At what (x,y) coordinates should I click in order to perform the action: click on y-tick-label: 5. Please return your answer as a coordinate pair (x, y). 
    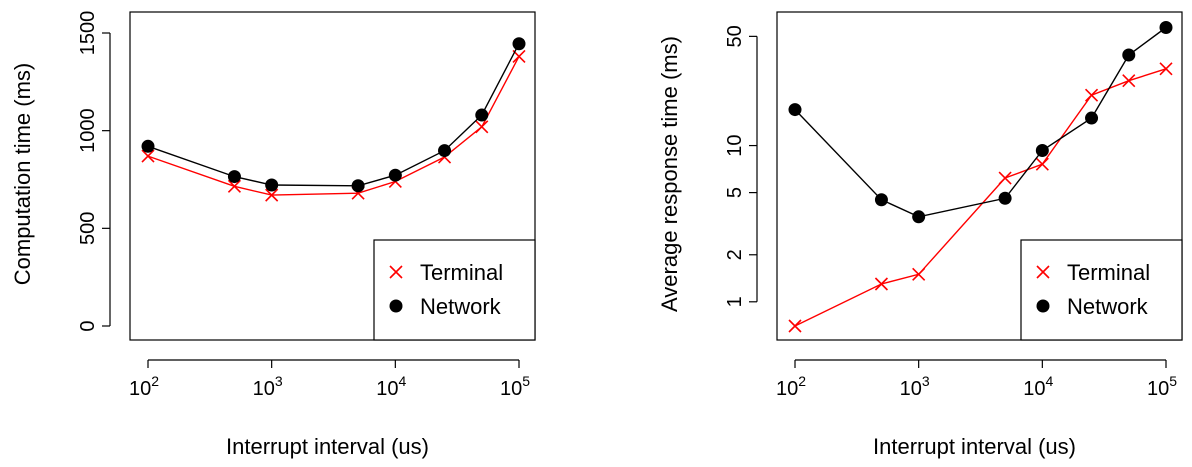
    Looking at the image, I should click on (735, 192).